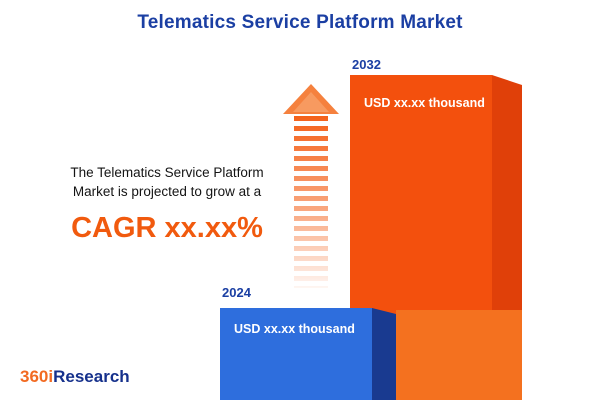 Image resolution: width=600 pixels, height=400 pixels. Describe the element at coordinates (296, 354) in the screenshot. I see `bar-2024-front` at that location.